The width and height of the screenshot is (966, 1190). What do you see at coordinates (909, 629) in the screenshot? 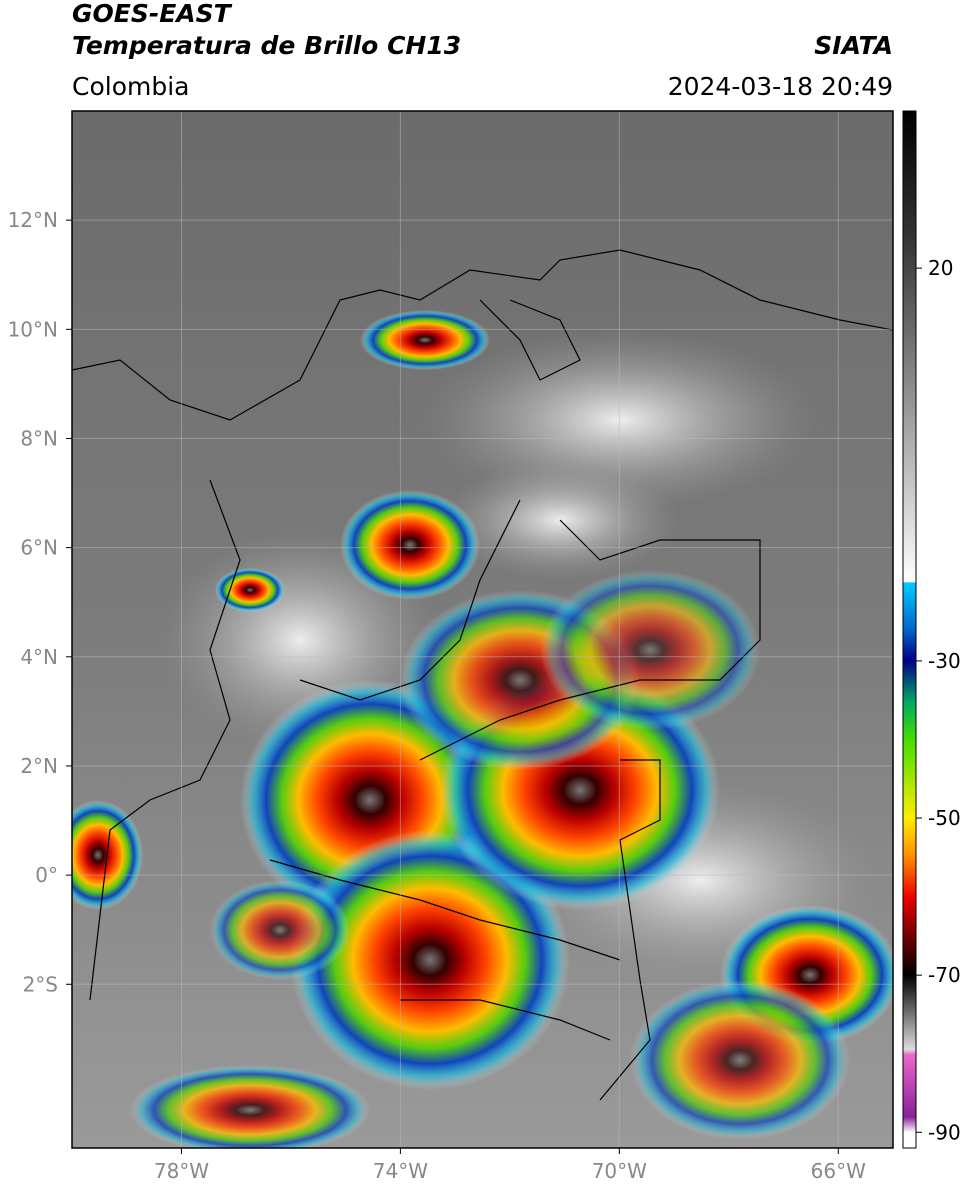
I see `colorbar` at bounding box center [909, 629].